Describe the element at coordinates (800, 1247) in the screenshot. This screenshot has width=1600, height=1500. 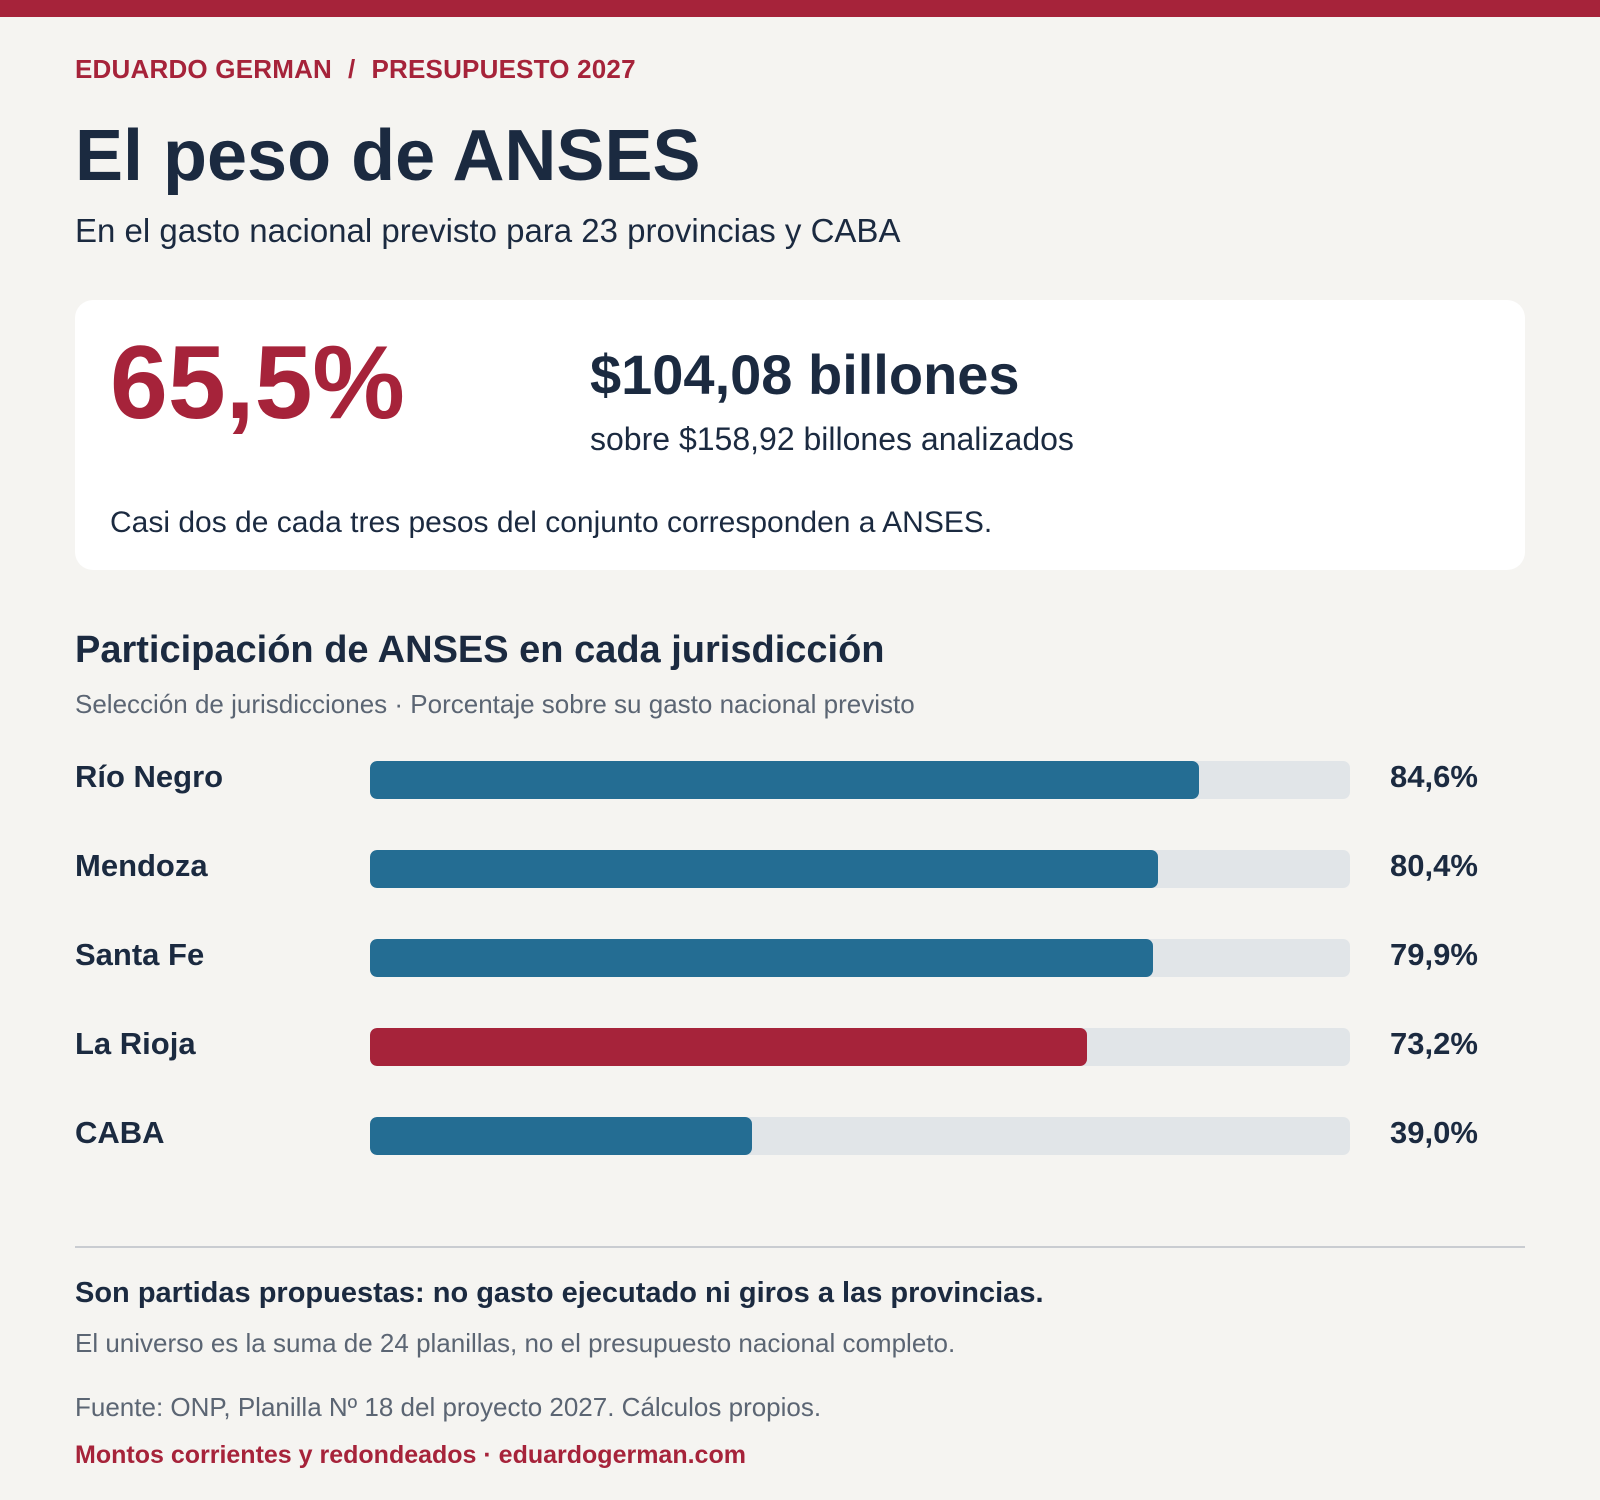
I see `footer-divider` at that location.